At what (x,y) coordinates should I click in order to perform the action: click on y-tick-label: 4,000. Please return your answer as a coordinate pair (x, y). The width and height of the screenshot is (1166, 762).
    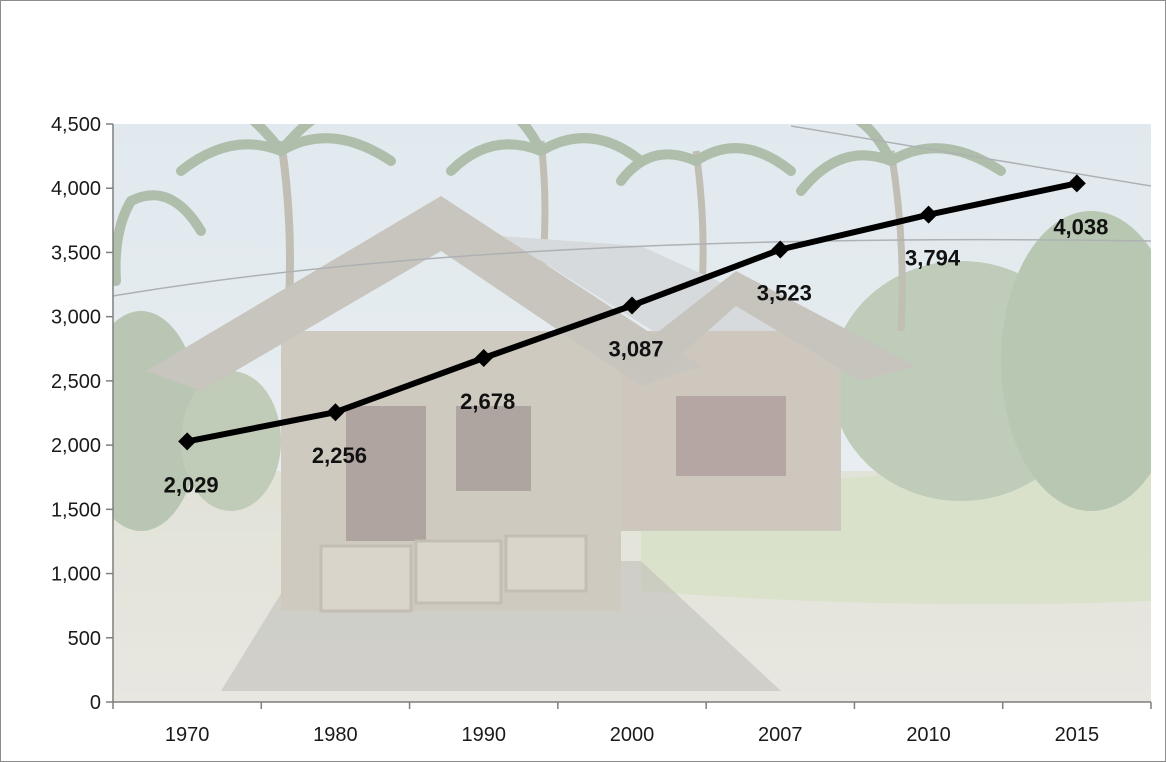
    Looking at the image, I should click on (76, 189).